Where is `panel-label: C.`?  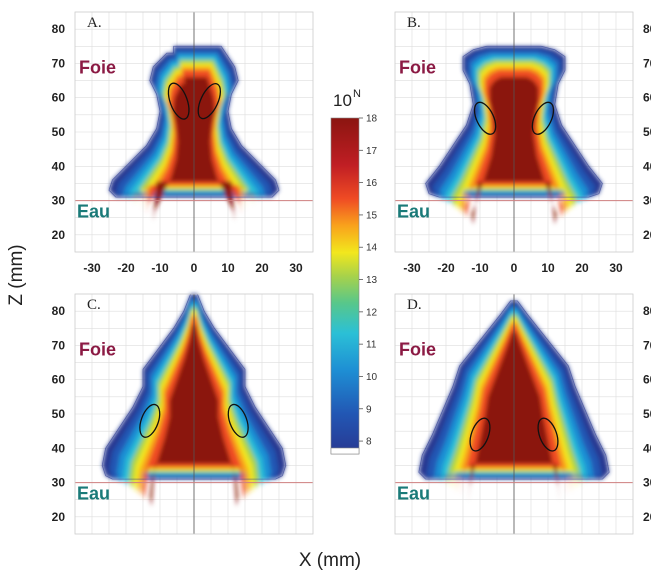 panel-label: C. is located at coordinates (94, 305).